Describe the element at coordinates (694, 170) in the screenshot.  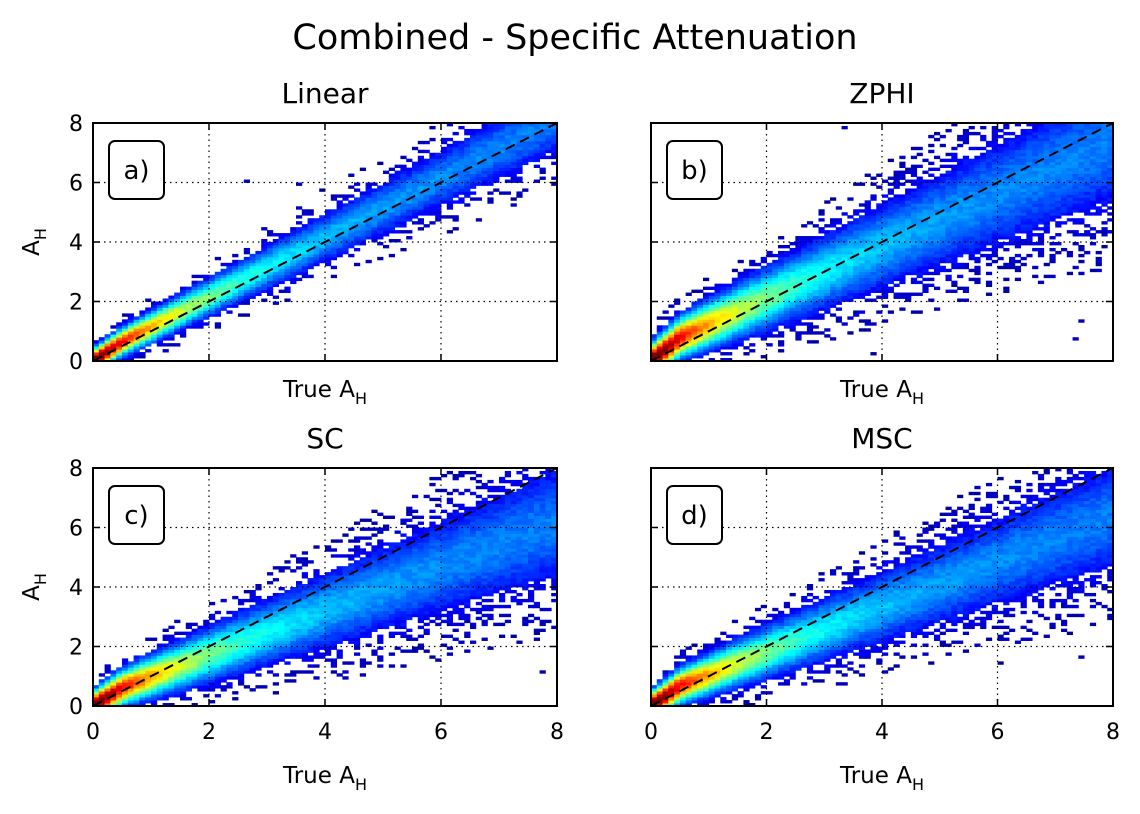
I see `panel-label-box` at that location.